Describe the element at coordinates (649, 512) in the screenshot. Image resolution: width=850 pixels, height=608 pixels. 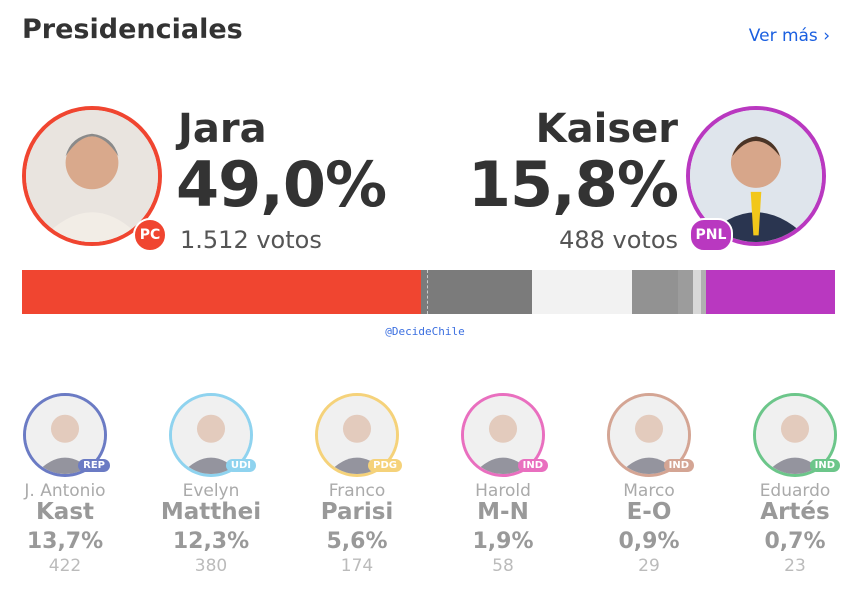
I see `candidate-last-name: E-O` at that location.